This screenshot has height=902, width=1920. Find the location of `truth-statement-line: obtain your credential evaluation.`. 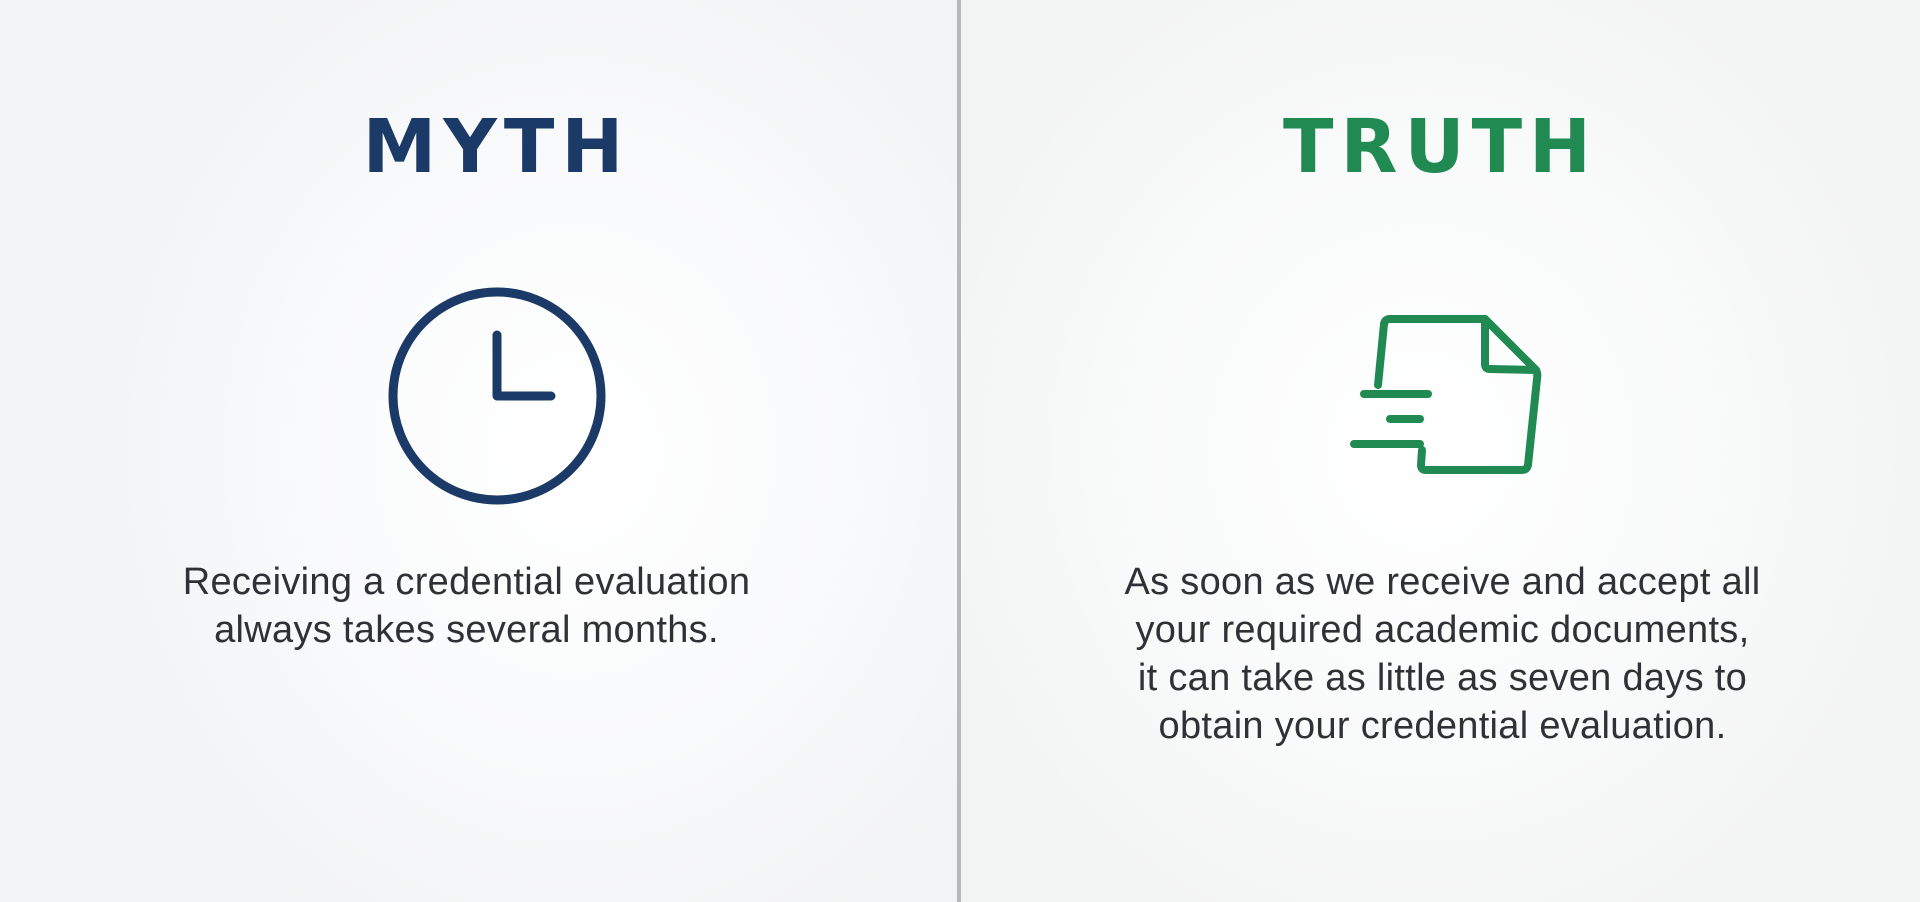

truth-statement-line: obtain your credential evaluation. is located at coordinates (1442, 726).